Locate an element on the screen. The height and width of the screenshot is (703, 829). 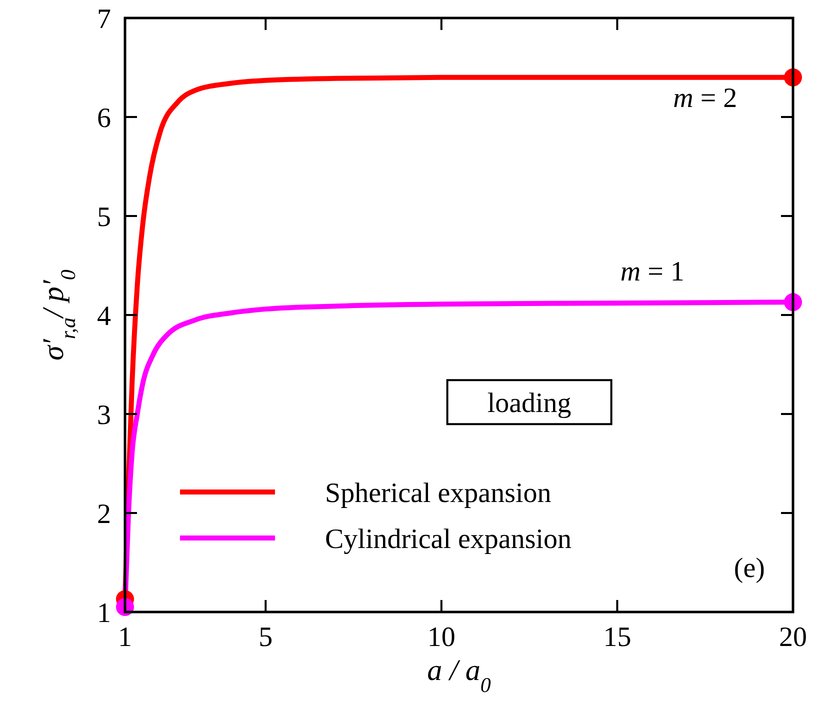
legend-label: Spherical expansion is located at coordinates (438, 493).